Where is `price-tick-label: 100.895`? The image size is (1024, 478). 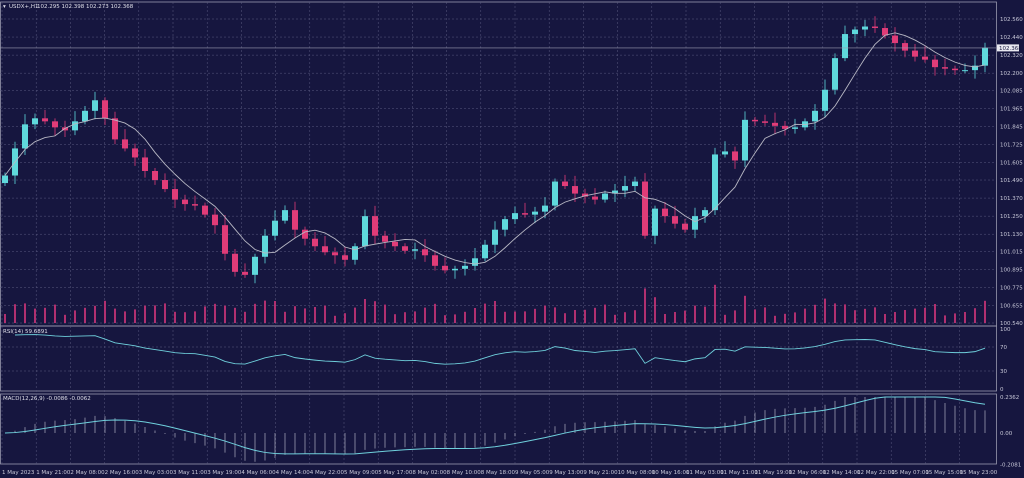
price-tick-label: 100.895 is located at coordinates (1011, 271).